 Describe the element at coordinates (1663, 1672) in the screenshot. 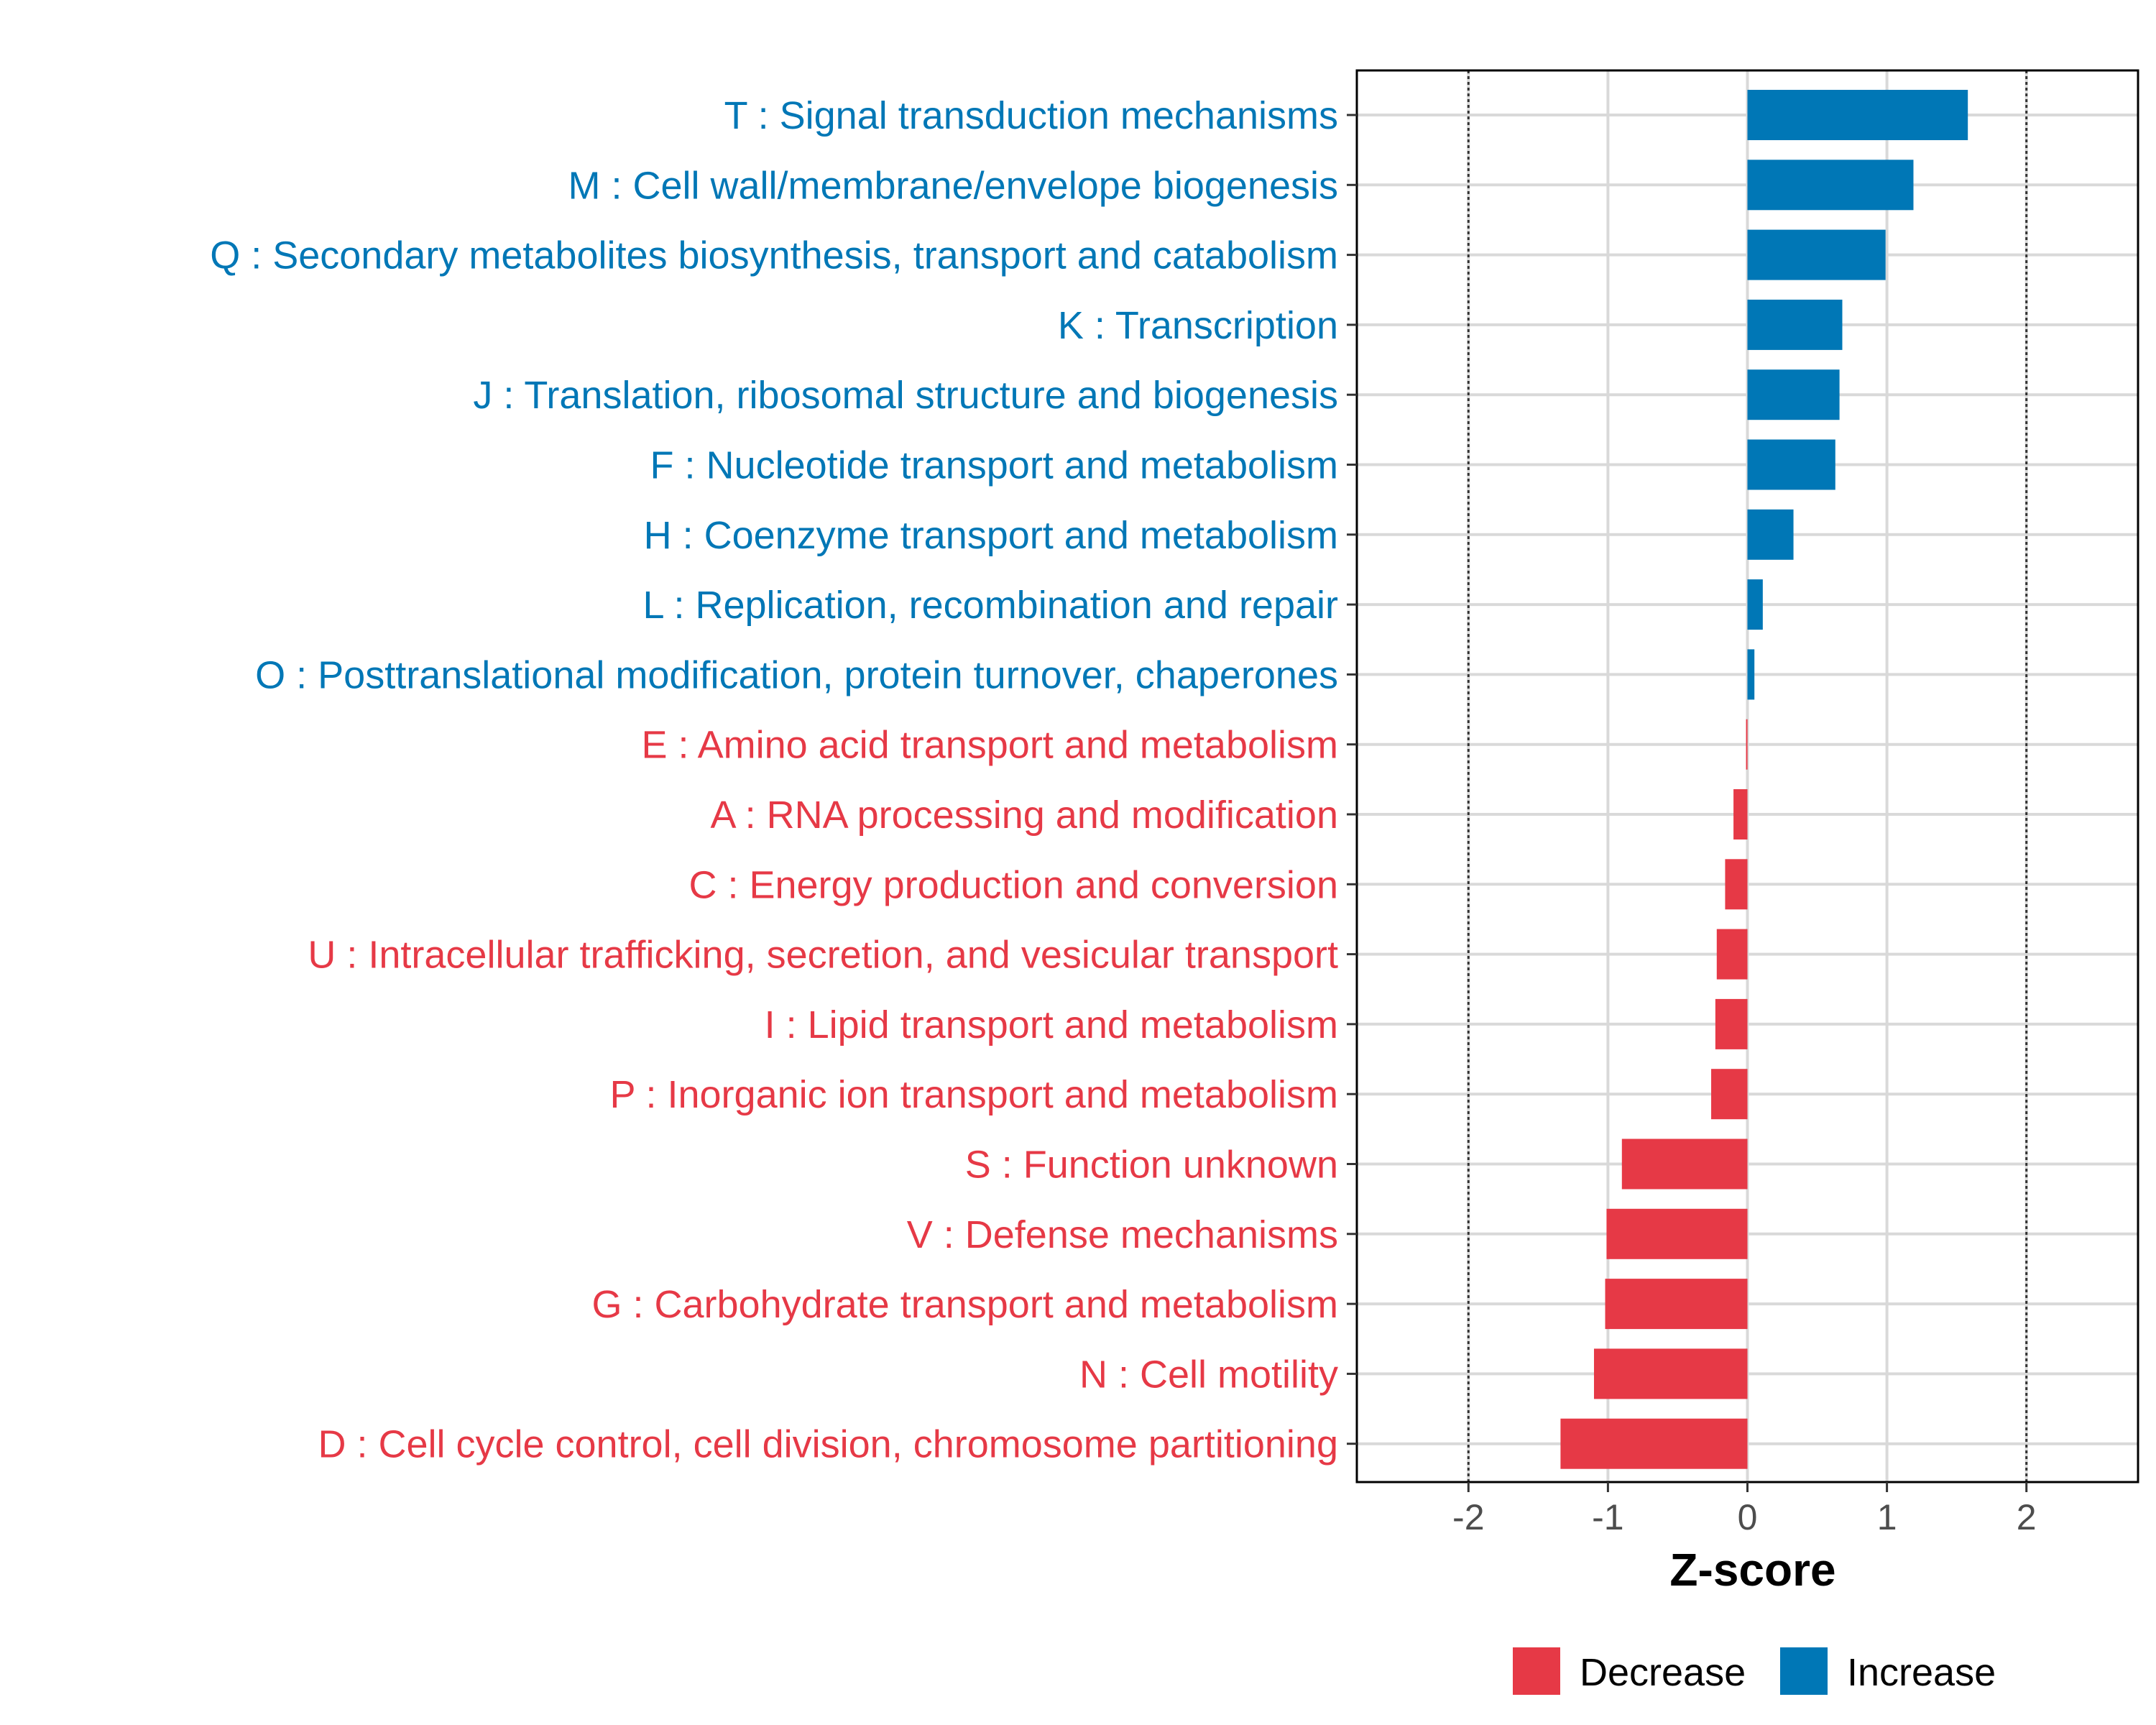

I see `legend-label: Decrease` at that location.